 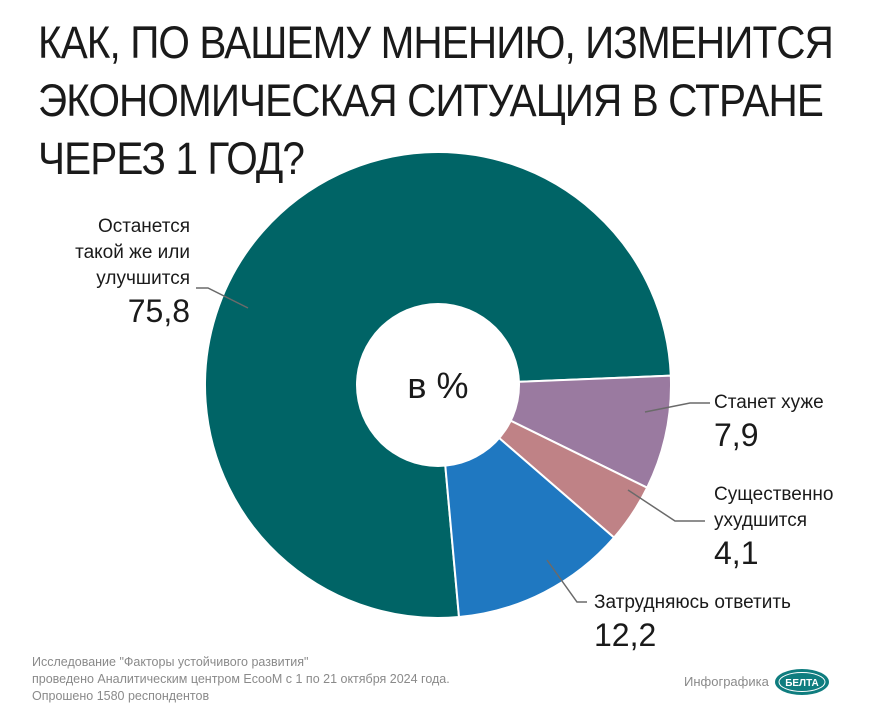 What do you see at coordinates (692, 602) in the screenshot?
I see `slice-label-unsure-text: Затрудняюсь ответить` at bounding box center [692, 602].